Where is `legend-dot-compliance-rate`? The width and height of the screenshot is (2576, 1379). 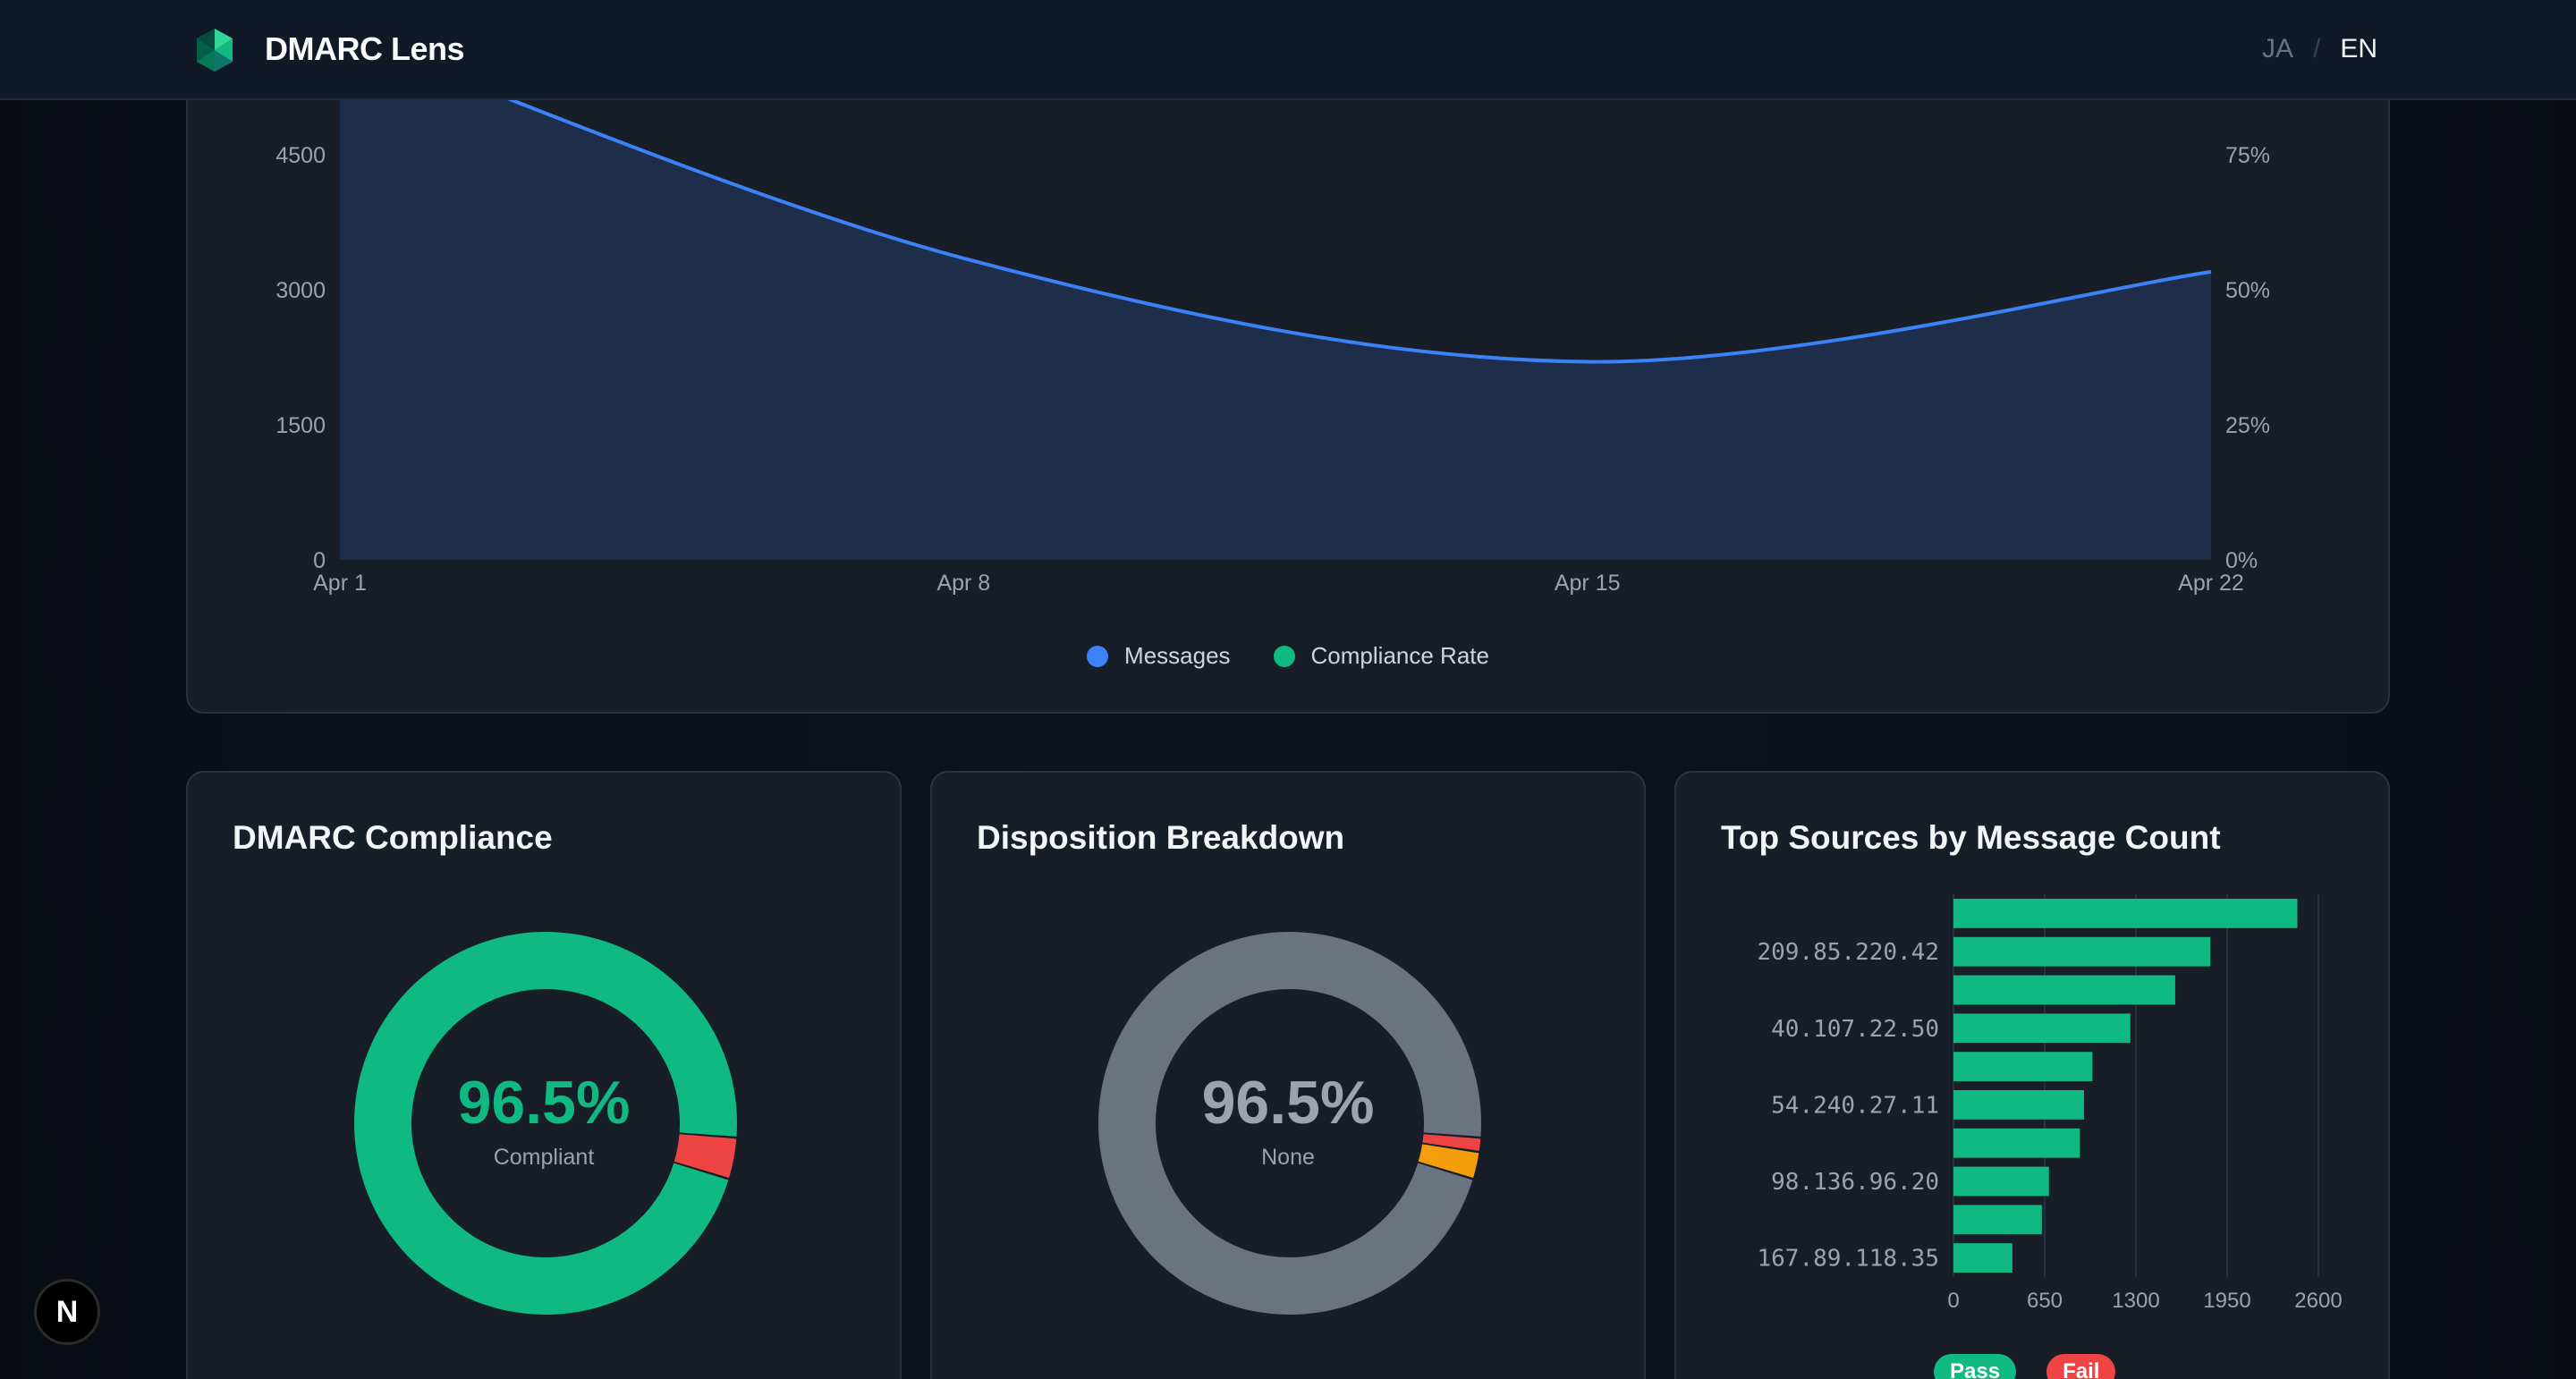 legend-dot-compliance-rate is located at coordinates (1284, 656).